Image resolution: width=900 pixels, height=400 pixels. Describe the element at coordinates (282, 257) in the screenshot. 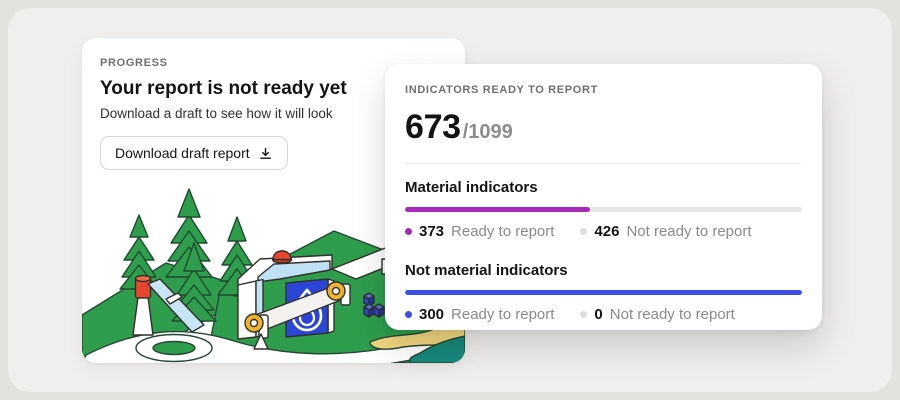

I see `alarm-dome` at that location.